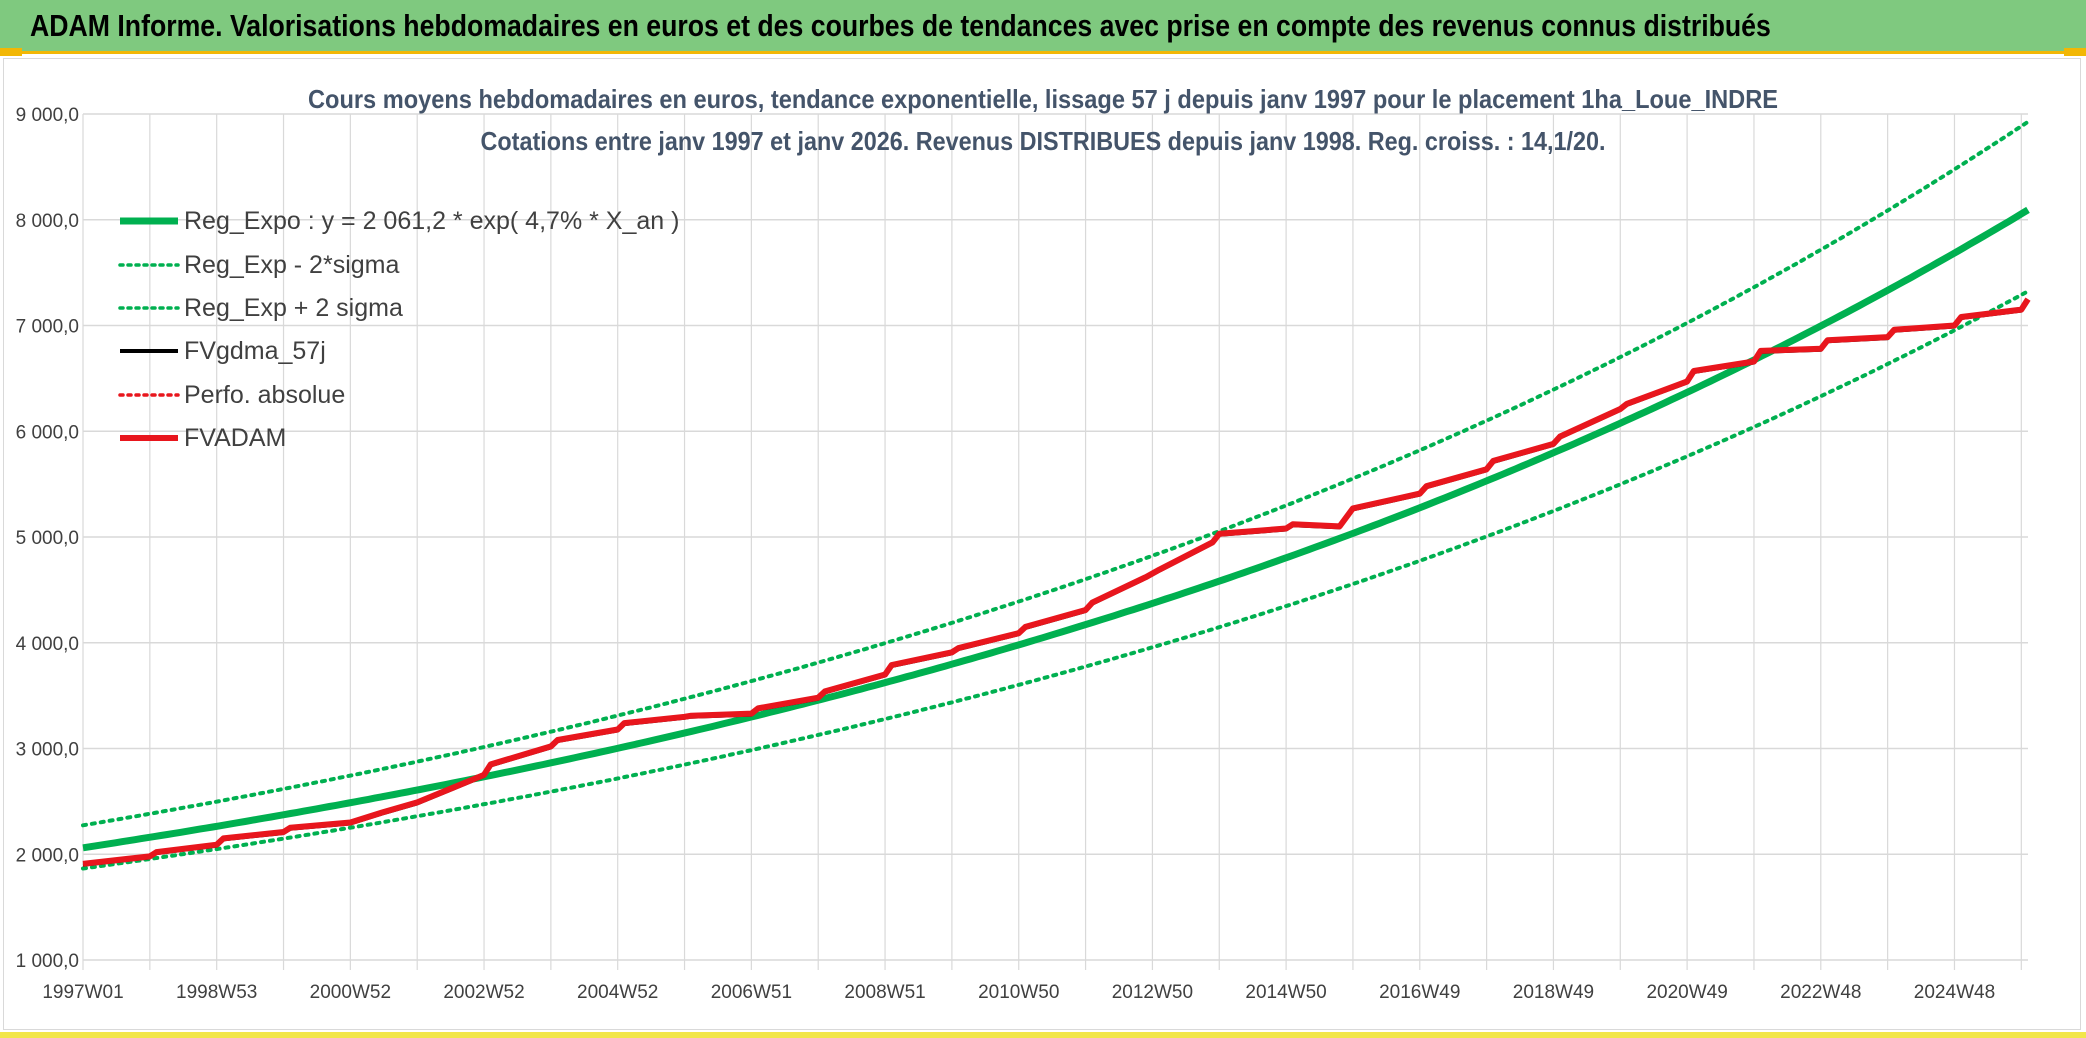 The image size is (2086, 1038). What do you see at coordinates (617, 992) in the screenshot?
I see `x-tick-label: 2004W52` at bounding box center [617, 992].